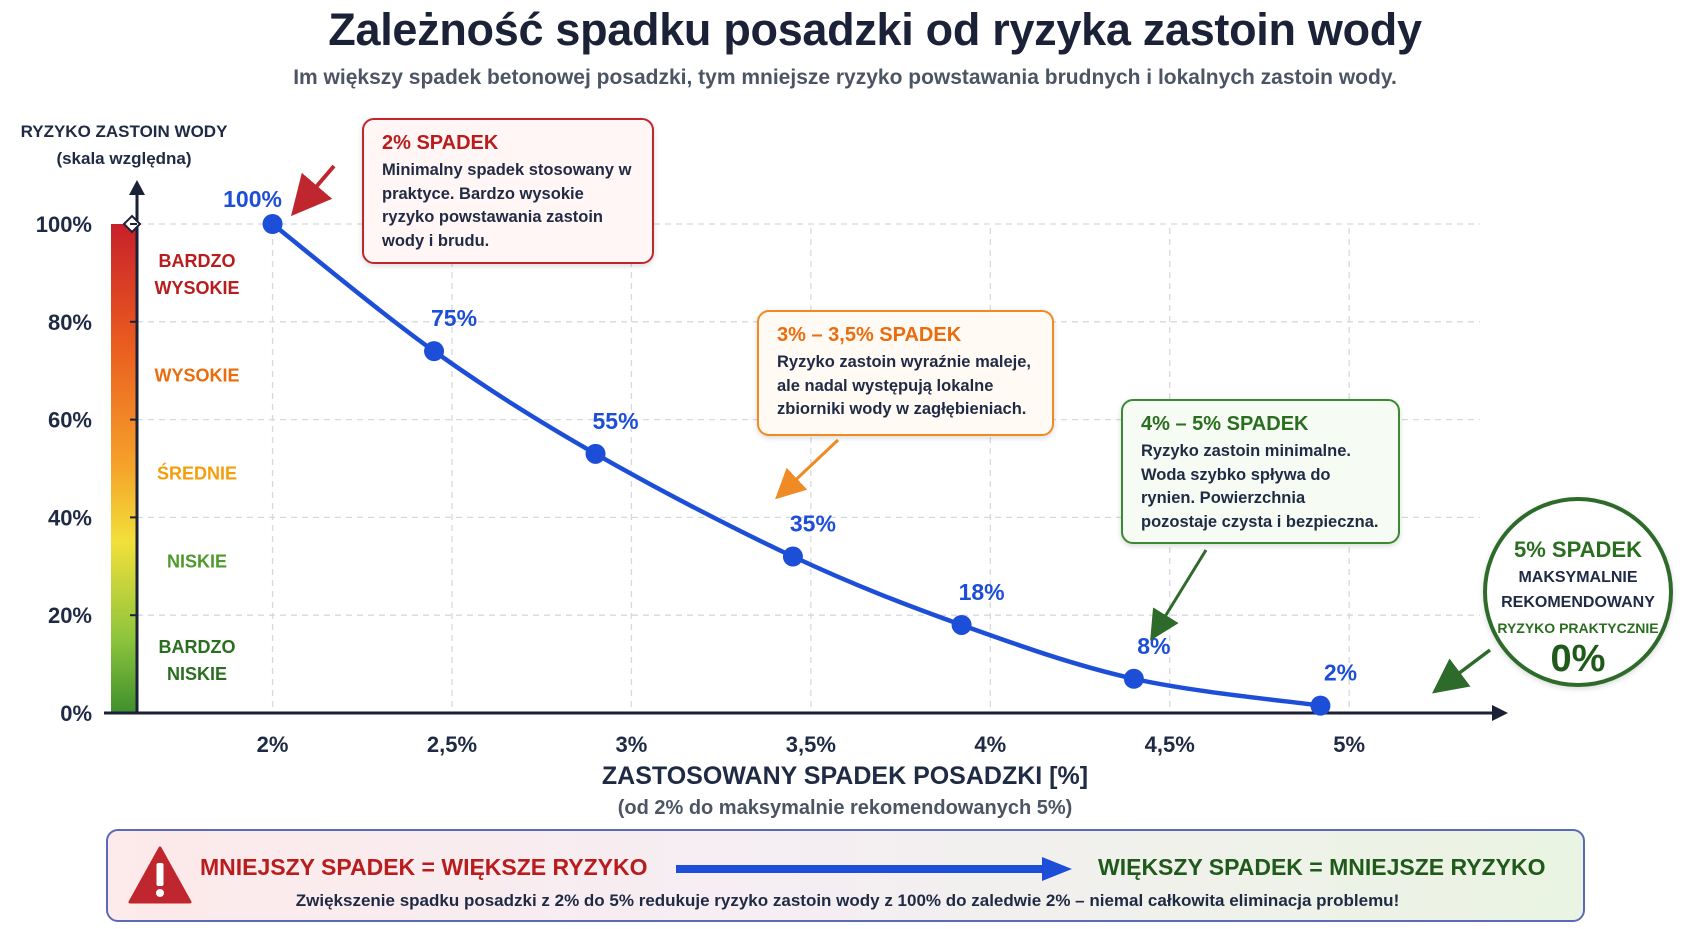  What do you see at coordinates (452, 744) in the screenshot?
I see `x-tick-label: 2,5%` at bounding box center [452, 744].